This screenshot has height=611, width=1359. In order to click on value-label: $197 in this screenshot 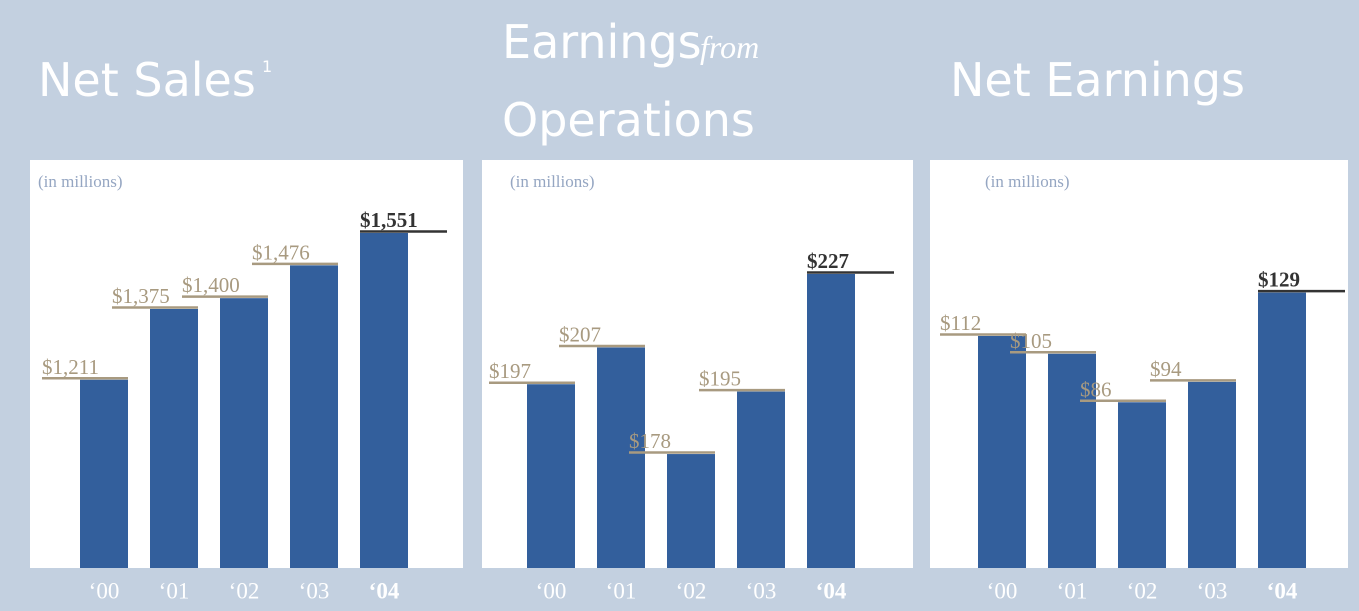, I will do `click(510, 371)`.